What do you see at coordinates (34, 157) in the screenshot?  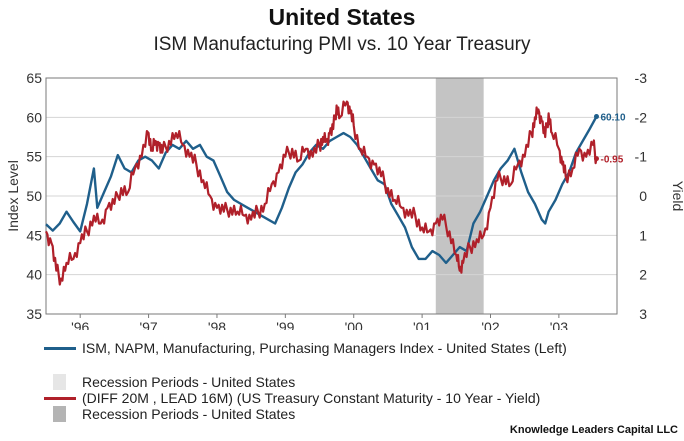 I see `y-left-tick-label: 55` at bounding box center [34, 157].